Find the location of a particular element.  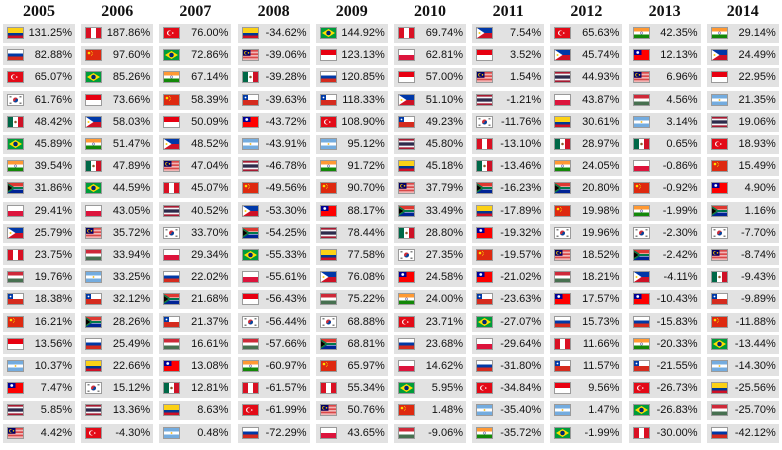

table-row: 29.41% is located at coordinates (39, 211).